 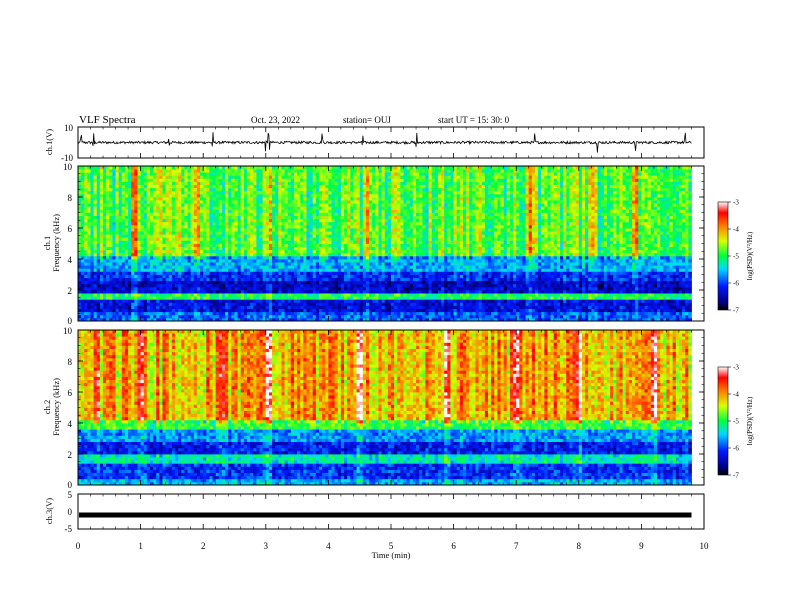 I want to click on time-tick-label: 5, so click(x=391, y=546).